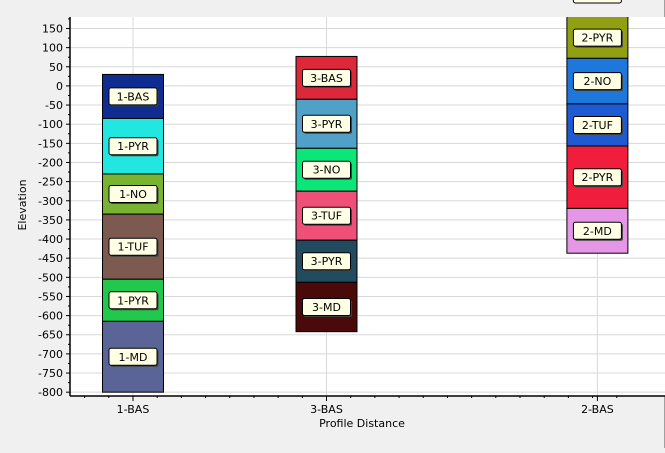 This screenshot has width=665, height=453. I want to click on y-tick-label: -800, so click(50, 392).